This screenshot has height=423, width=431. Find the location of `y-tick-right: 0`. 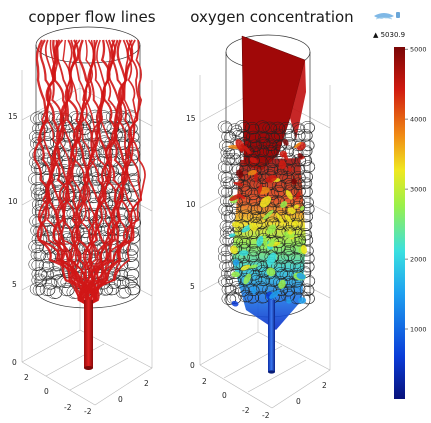

y-tick-right: 0 is located at coordinates (298, 401).